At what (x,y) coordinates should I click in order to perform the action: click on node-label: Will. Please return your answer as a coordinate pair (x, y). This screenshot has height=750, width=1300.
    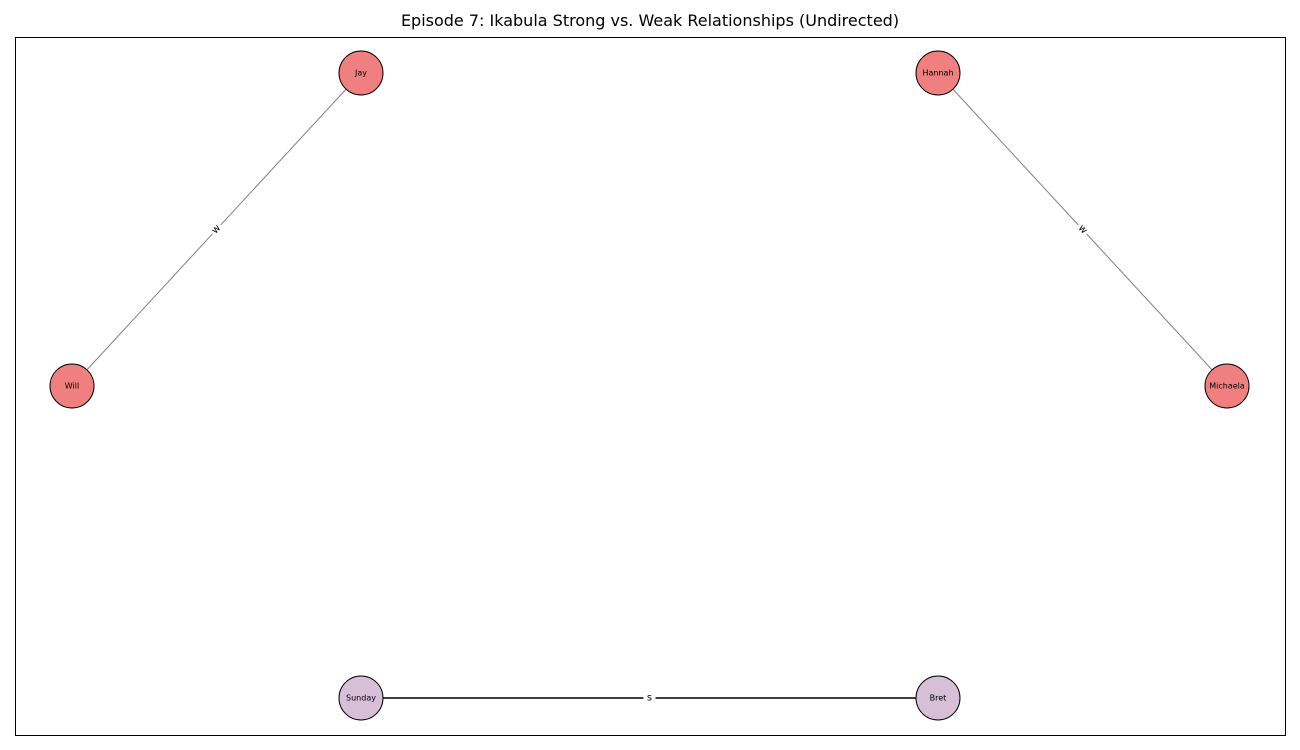
    Looking at the image, I should click on (72, 386).